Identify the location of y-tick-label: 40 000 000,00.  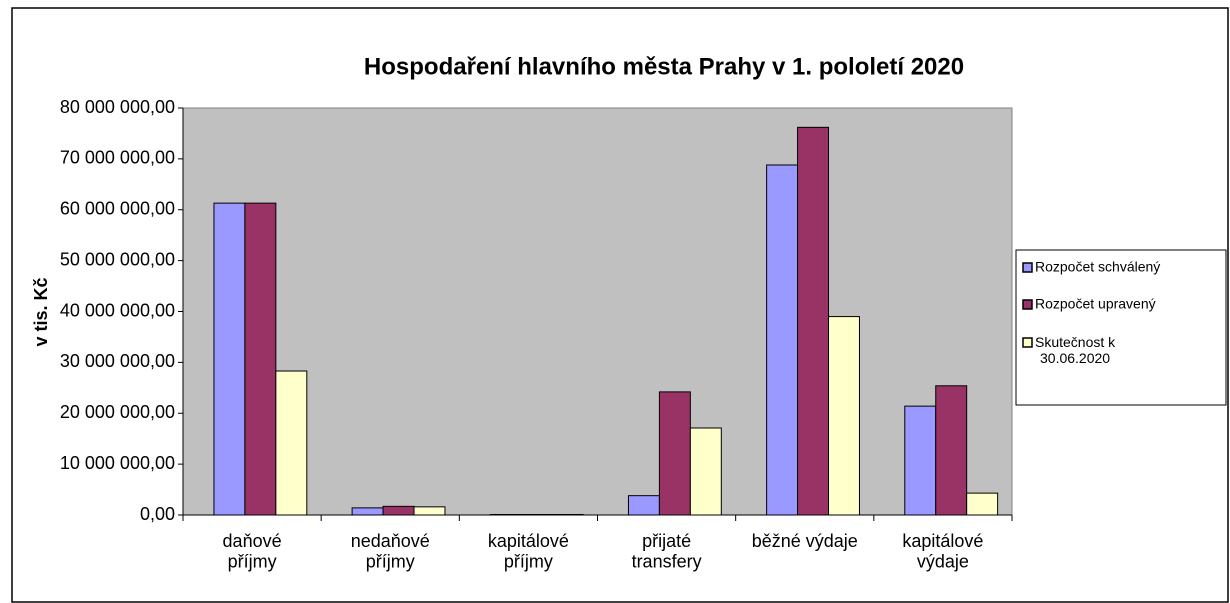
(117, 310).